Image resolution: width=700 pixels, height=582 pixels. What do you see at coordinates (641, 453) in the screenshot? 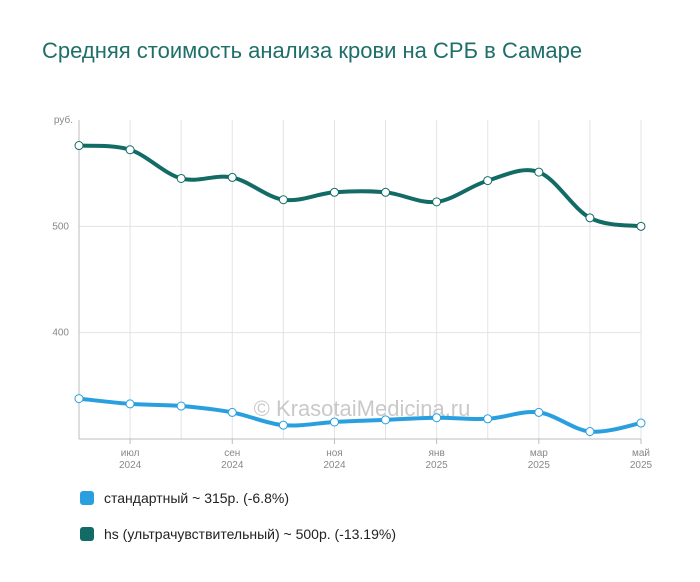
I see `x-tick-label-month: май` at bounding box center [641, 453].